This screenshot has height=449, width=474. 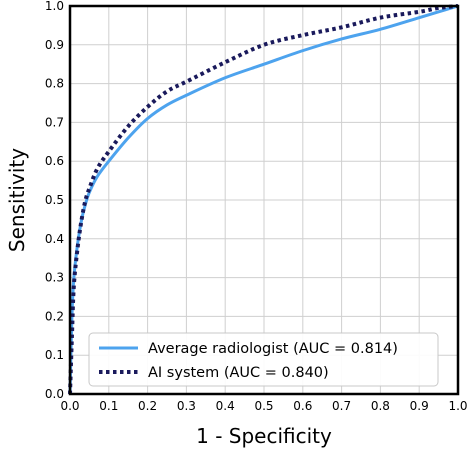 What do you see at coordinates (54, 355) in the screenshot?
I see `y-tick-label-1: 0.1` at bounding box center [54, 355].